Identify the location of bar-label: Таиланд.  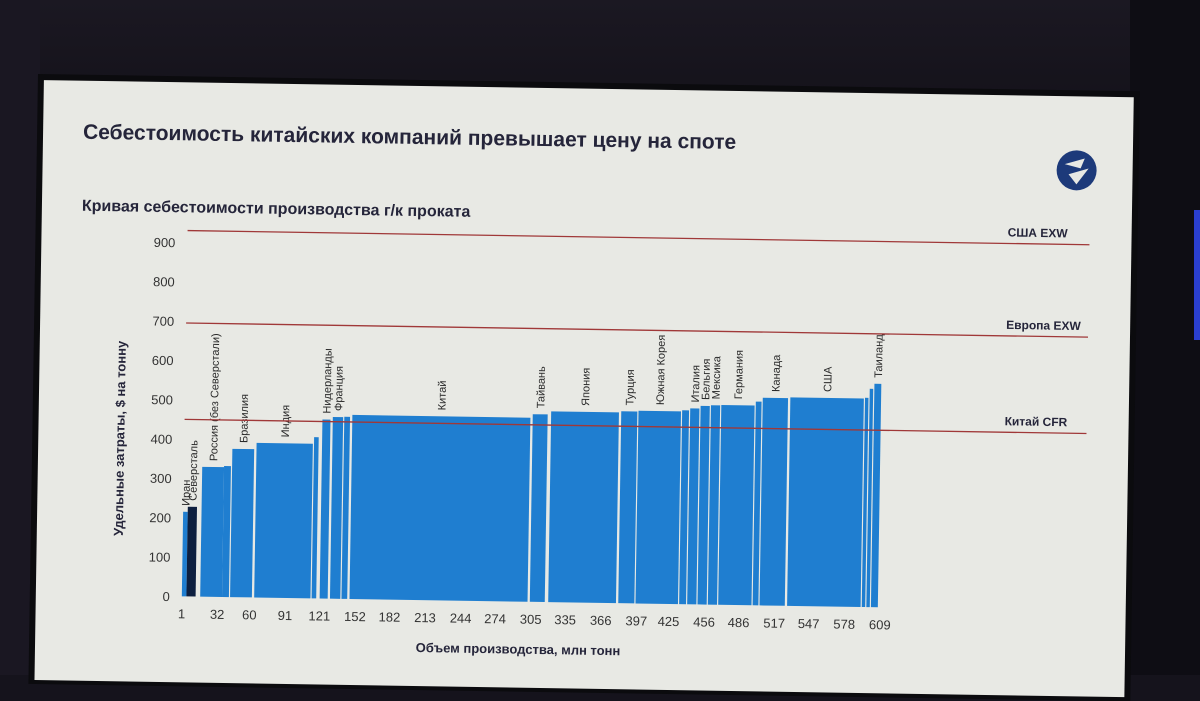
(879, 356).